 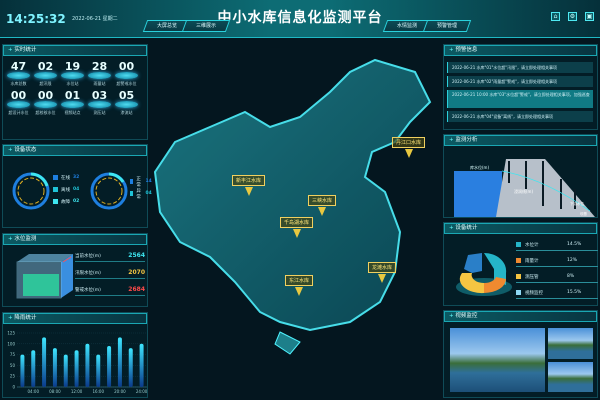 I want to click on water-label: 汛限水位(m), so click(x=88, y=273).